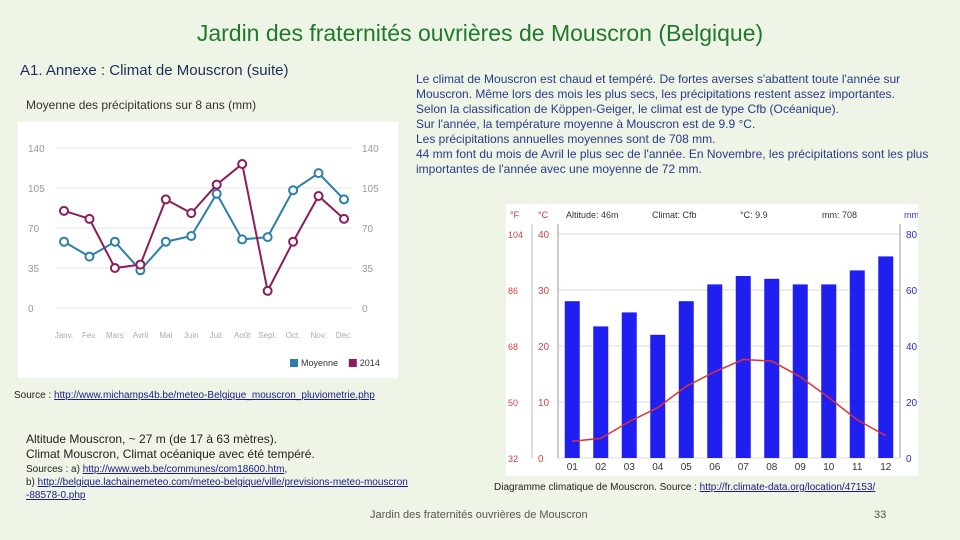  I want to click on sources-b-prefix: b), so click(32, 482).